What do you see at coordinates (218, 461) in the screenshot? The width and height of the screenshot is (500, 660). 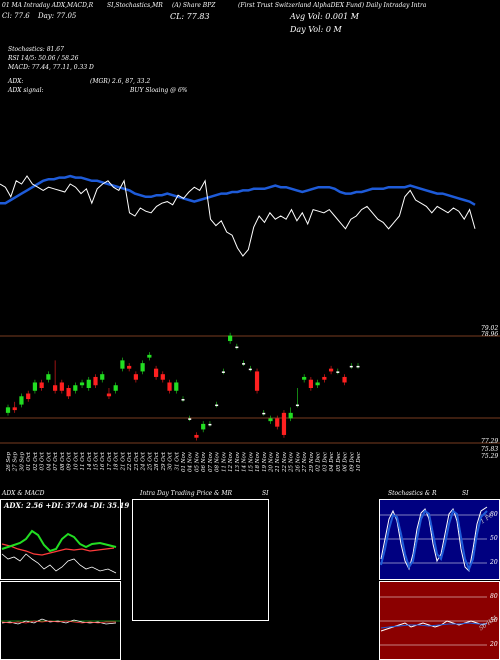 I see `date-label: 08 Nov` at bounding box center [218, 461].